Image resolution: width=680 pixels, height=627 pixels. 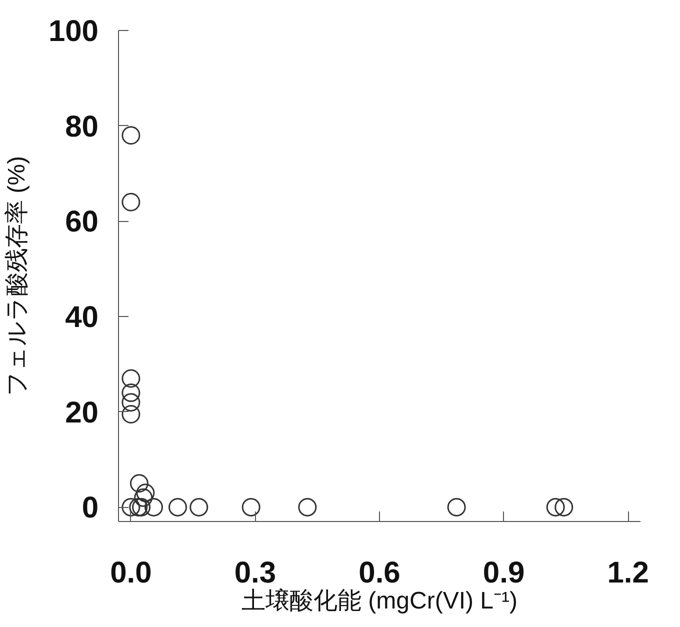 I want to click on y-tick-label: 60, so click(x=82, y=222).